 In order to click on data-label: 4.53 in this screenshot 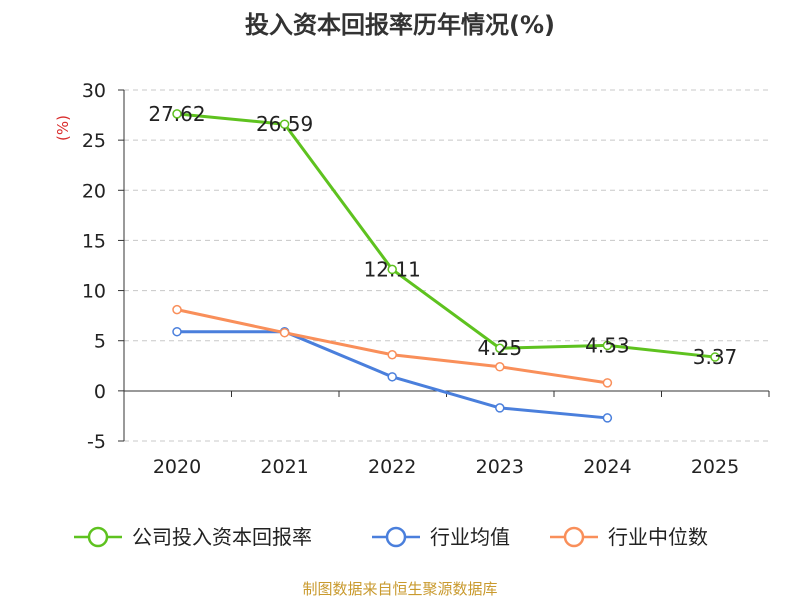, I will do `click(607, 345)`.